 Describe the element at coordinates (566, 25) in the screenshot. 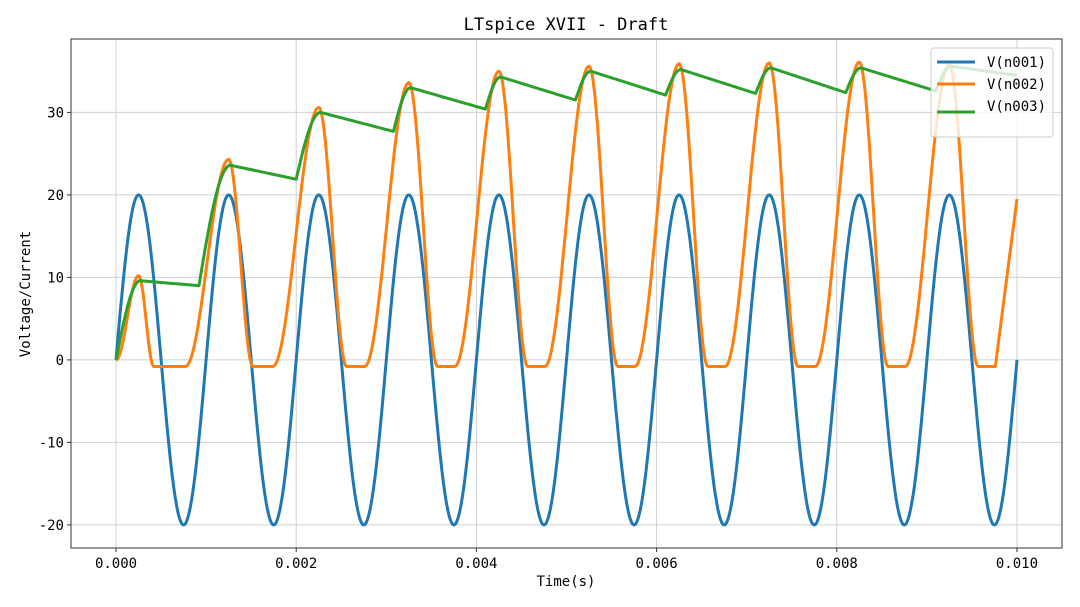

I see `chart-title: LTspice XVII - Draft` at that location.